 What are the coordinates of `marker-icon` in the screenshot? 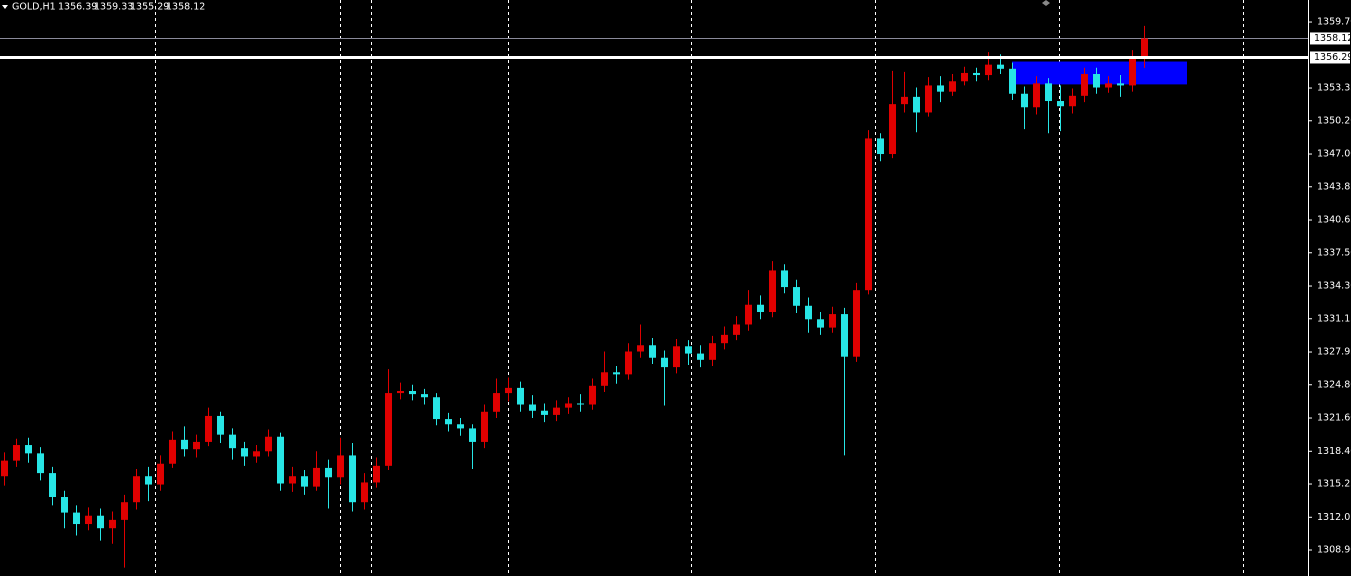 It's located at (1046, 3).